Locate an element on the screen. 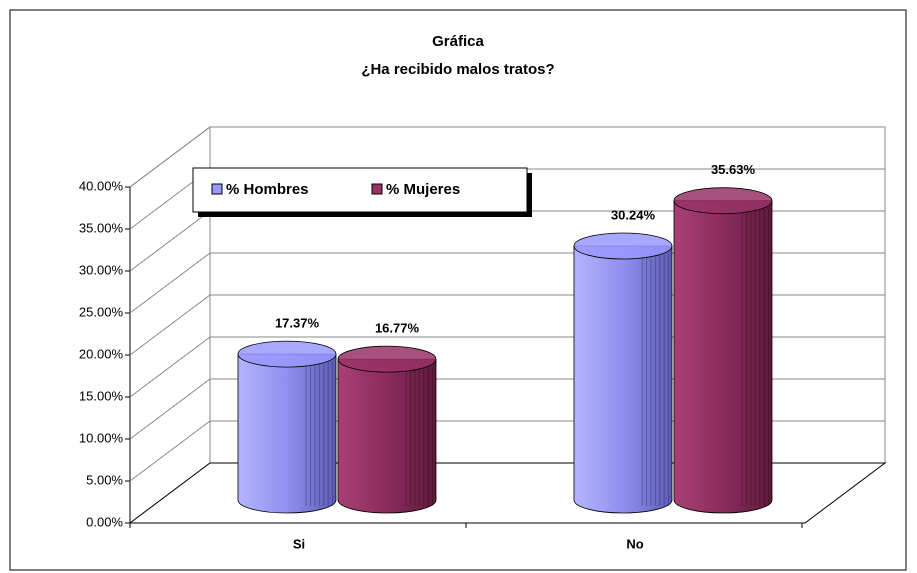 Image resolution: width=917 pixels, height=573 pixels. y-tick-label: 25.00% is located at coordinates (101, 311).